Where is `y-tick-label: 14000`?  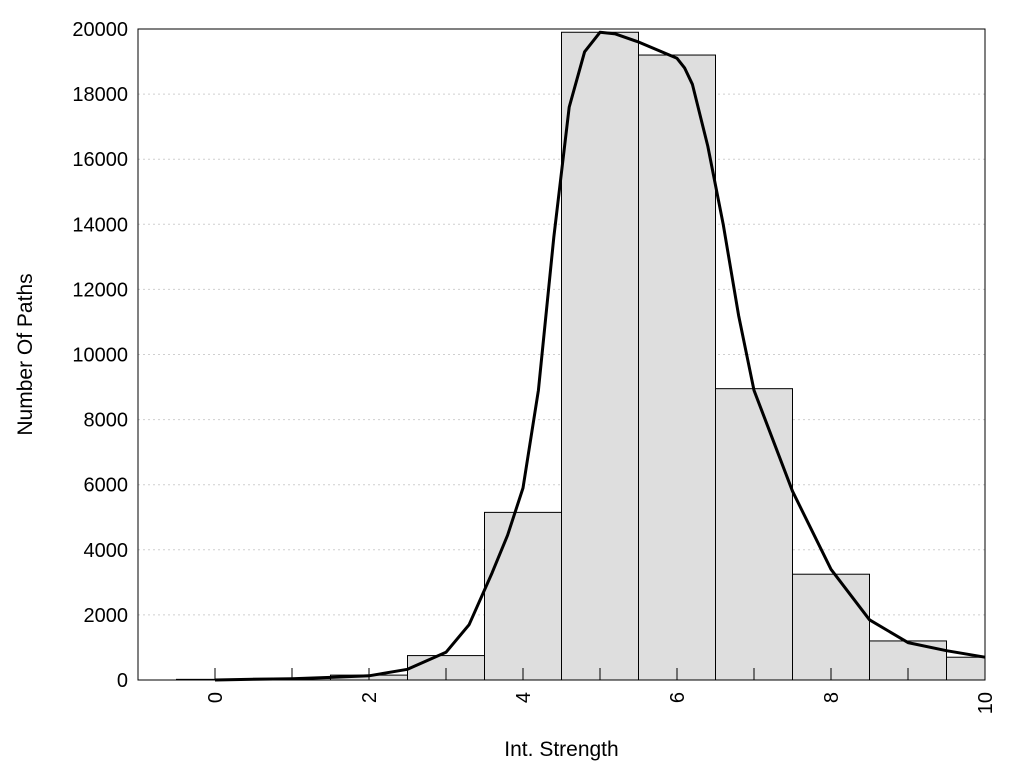 y-tick-label: 14000 is located at coordinates (100, 225).